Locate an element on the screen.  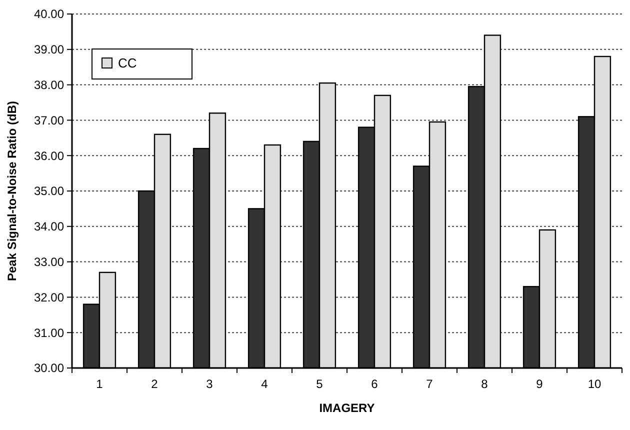
y-tick-label: 40.00 is located at coordinates (49, 14).